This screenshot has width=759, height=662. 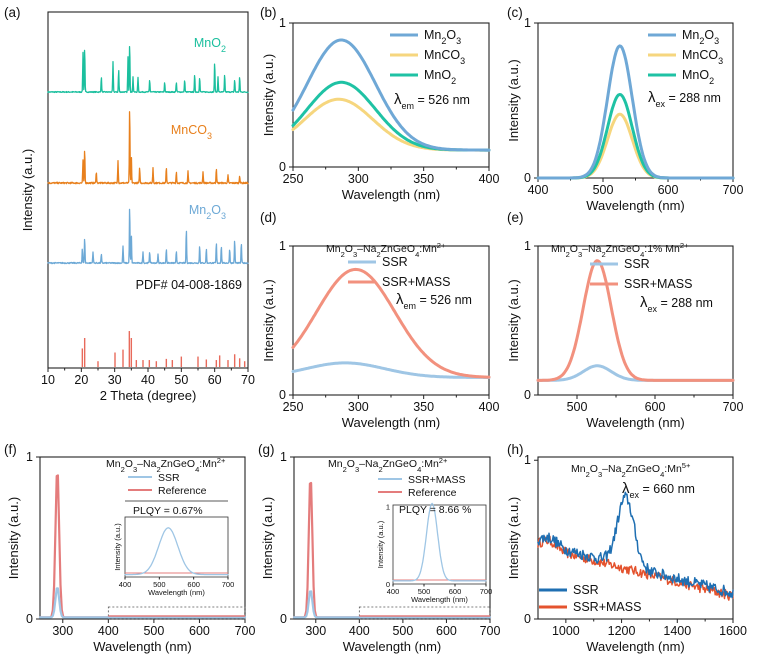 What do you see at coordinates (182, 491) in the screenshot?
I see `legend-Reference-label: Reference` at bounding box center [182, 491].